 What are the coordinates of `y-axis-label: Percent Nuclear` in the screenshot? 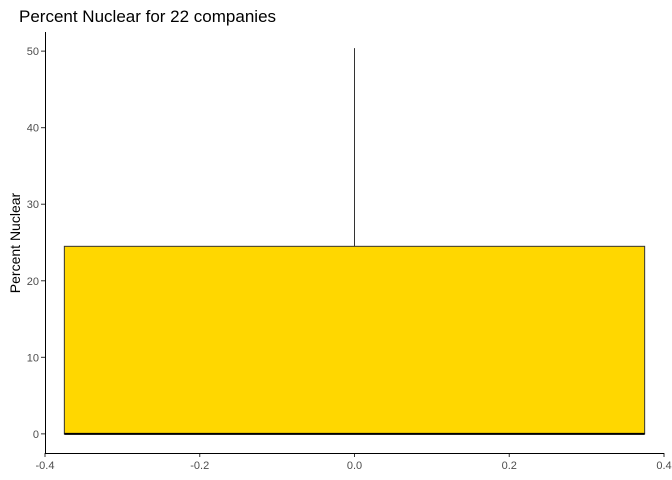 It's located at (15, 242).